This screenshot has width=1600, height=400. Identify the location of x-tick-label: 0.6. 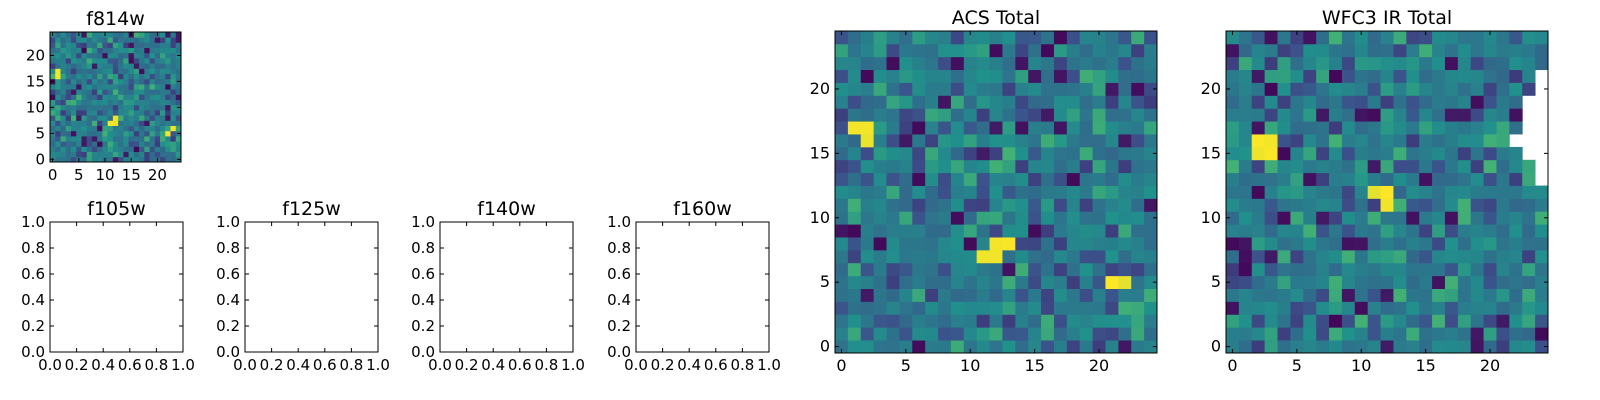
(325, 365).